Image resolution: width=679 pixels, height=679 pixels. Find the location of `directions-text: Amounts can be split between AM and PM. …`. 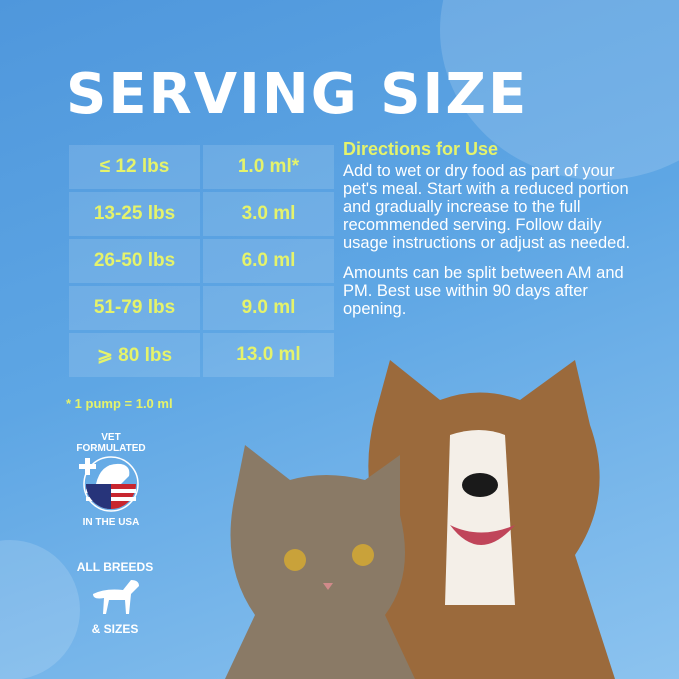

directions-text: Amounts can be split between AM and PM. … is located at coordinates (483, 291).